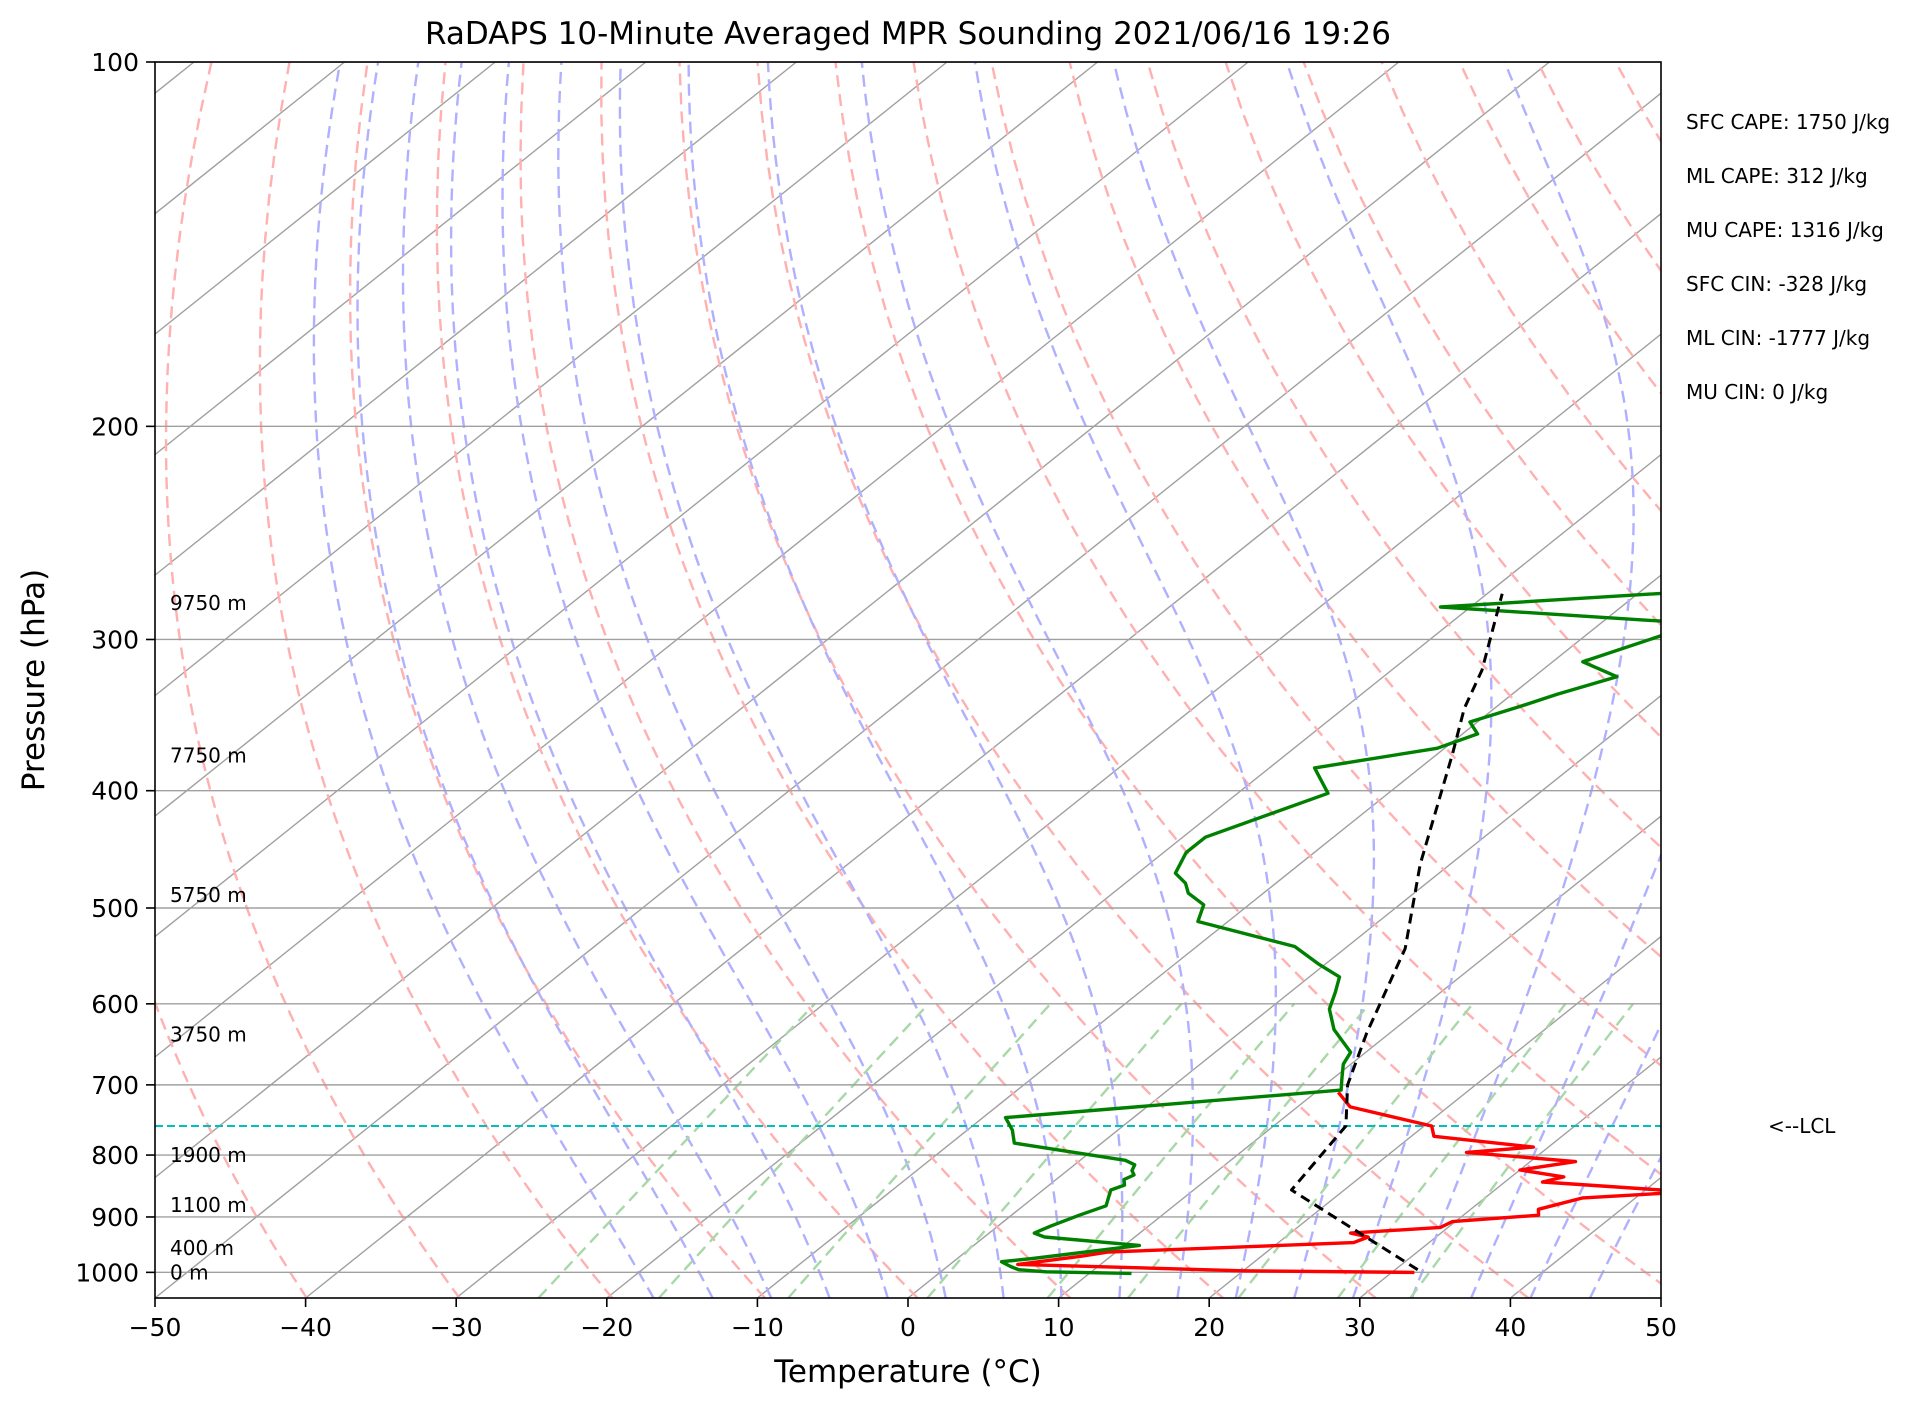  Describe the element at coordinates (115, 1155) in the screenshot. I see `y-tick-label: 800` at that location.